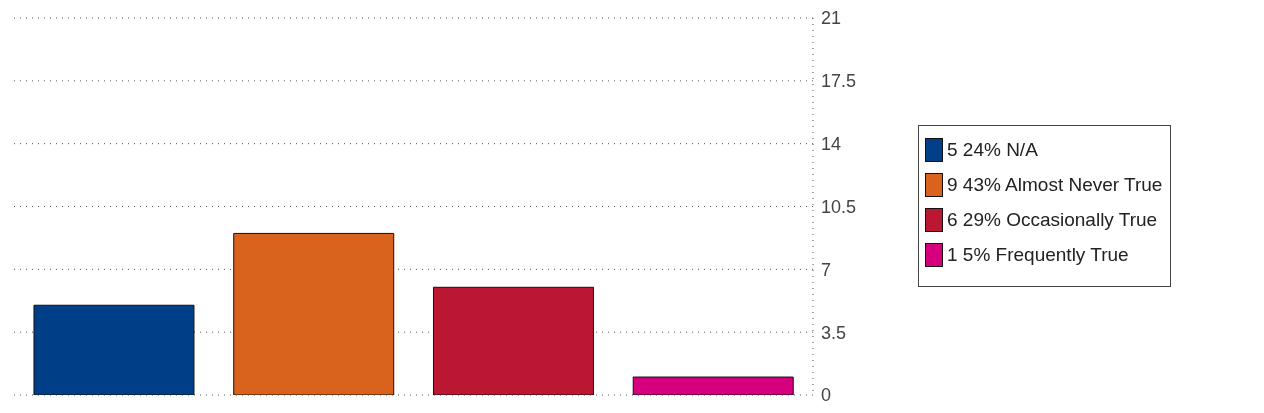 The height and width of the screenshot is (413, 1264). I want to click on y-tick-label: 0, so click(826, 395).